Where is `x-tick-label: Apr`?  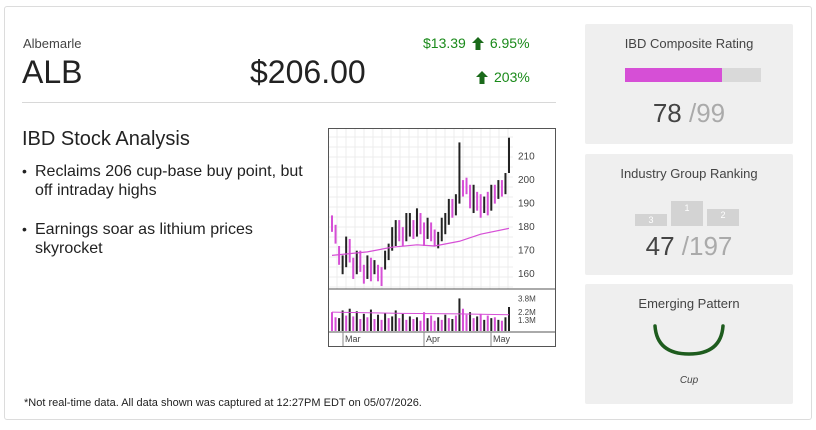 x-tick-label: Apr is located at coordinates (433, 339).